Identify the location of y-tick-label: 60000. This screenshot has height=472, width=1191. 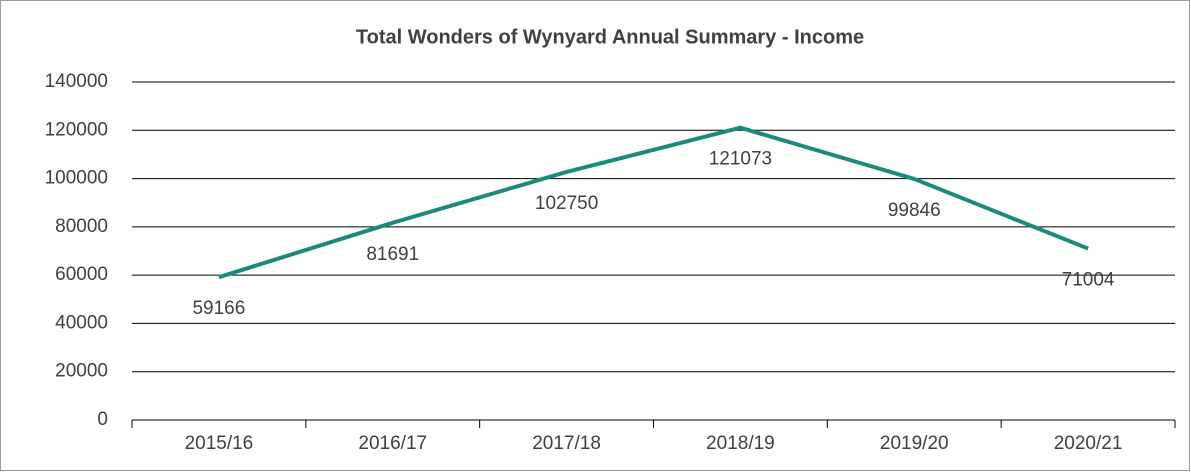
(81, 274).